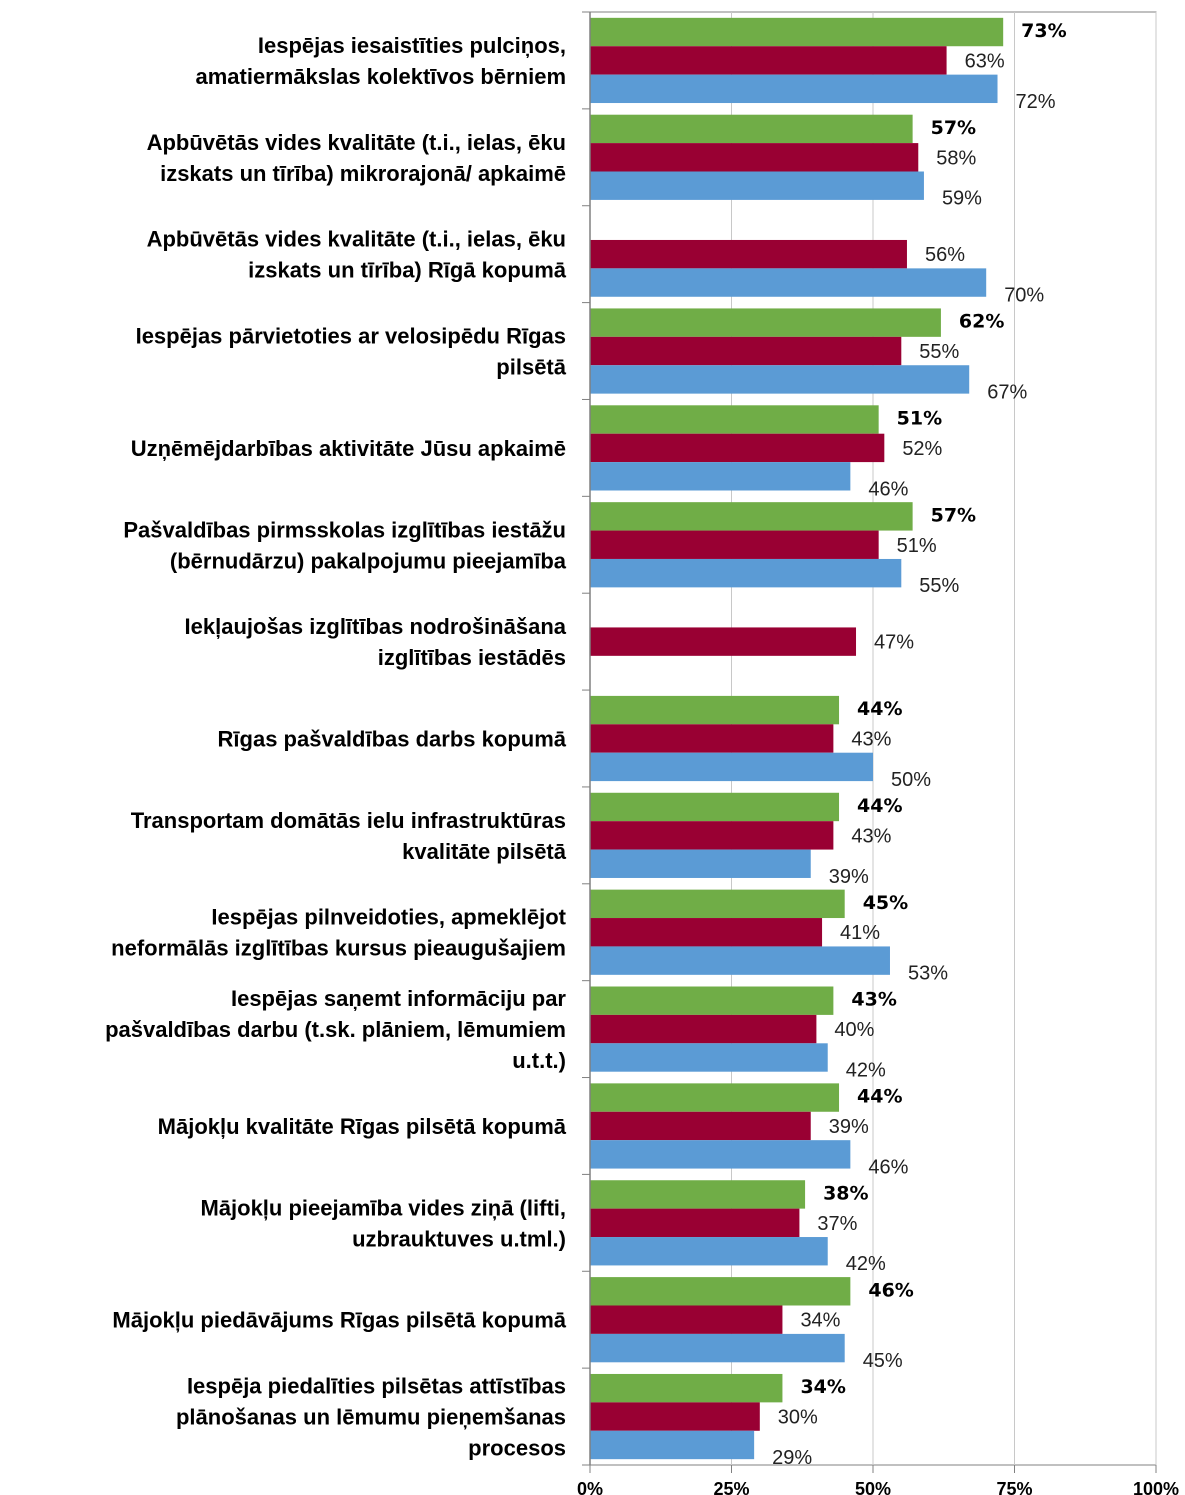 This screenshot has width=1185, height=1495. I want to click on data-label: 41%, so click(860, 933).